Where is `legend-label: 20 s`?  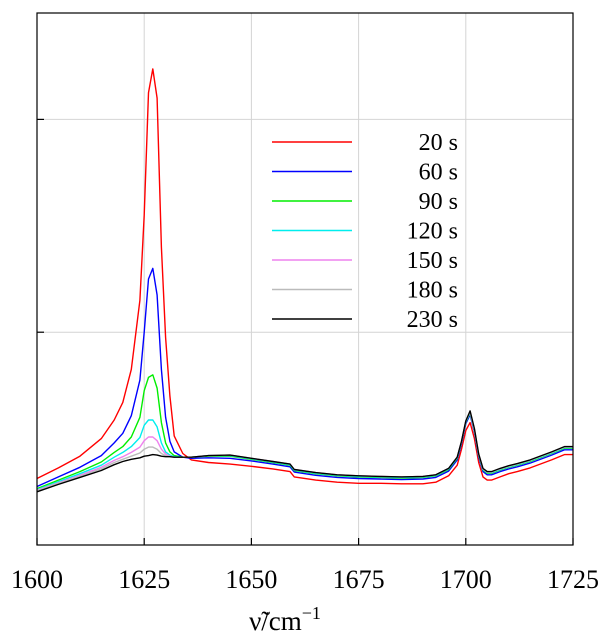
legend-label: 20 s is located at coordinates (438, 143).